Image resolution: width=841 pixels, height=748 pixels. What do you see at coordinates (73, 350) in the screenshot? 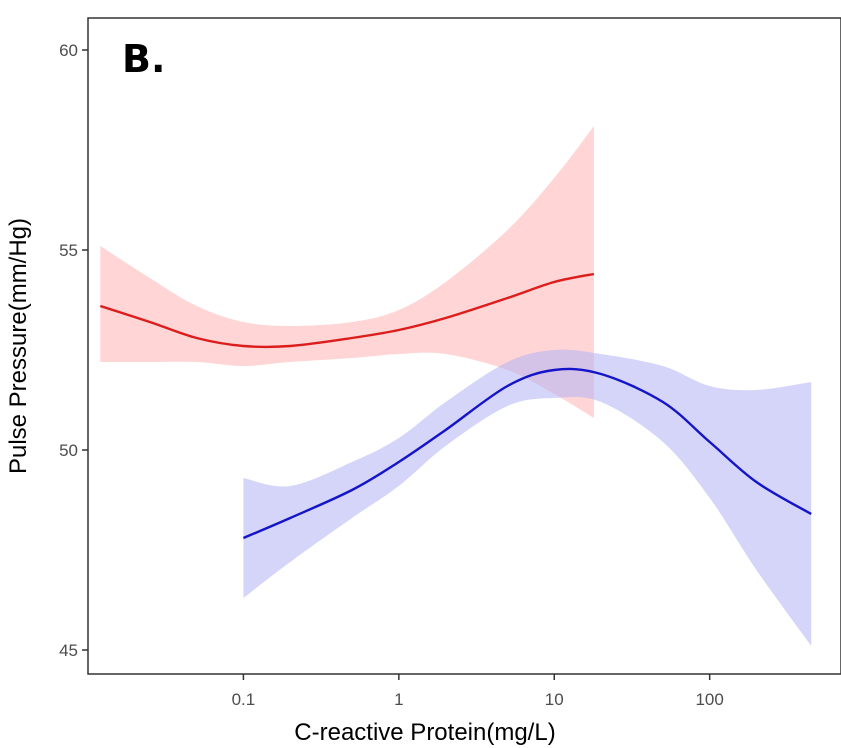
I see `y-axis-ticks: 45 50 55 60` at bounding box center [73, 350].